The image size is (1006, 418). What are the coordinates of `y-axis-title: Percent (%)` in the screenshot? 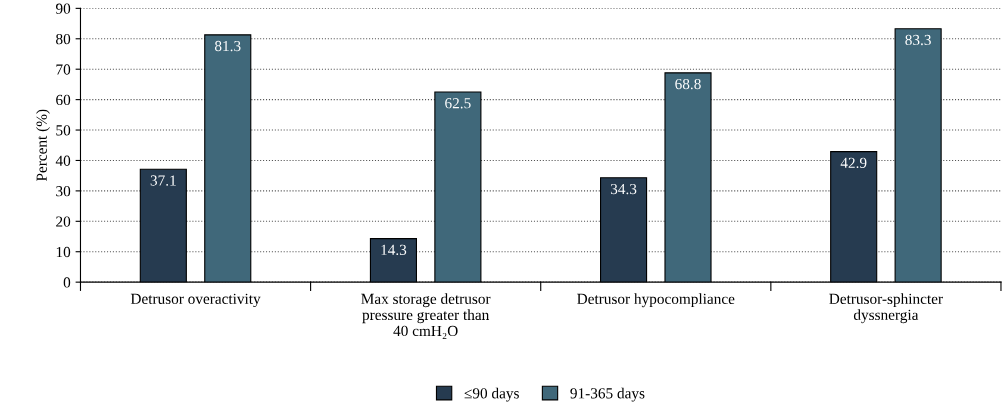 It's located at (43, 145).